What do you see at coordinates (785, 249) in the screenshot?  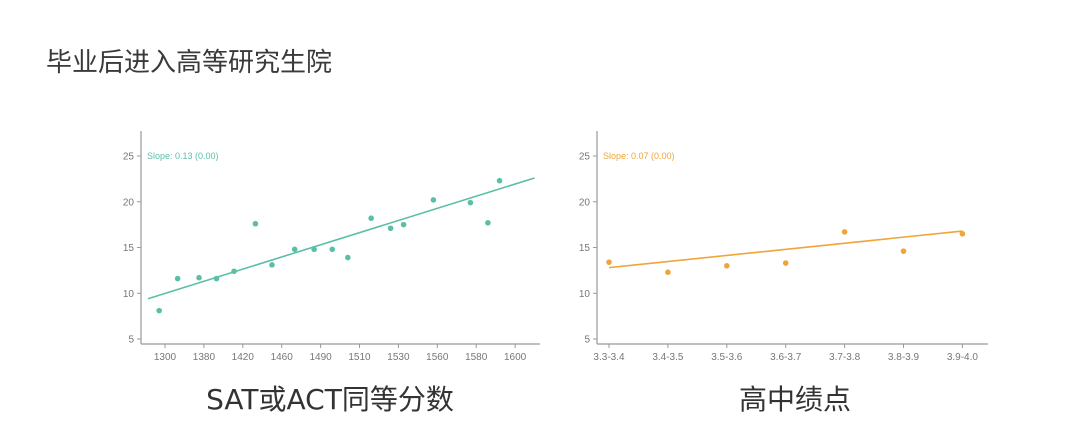 I see `chart-2-trendline` at bounding box center [785, 249].